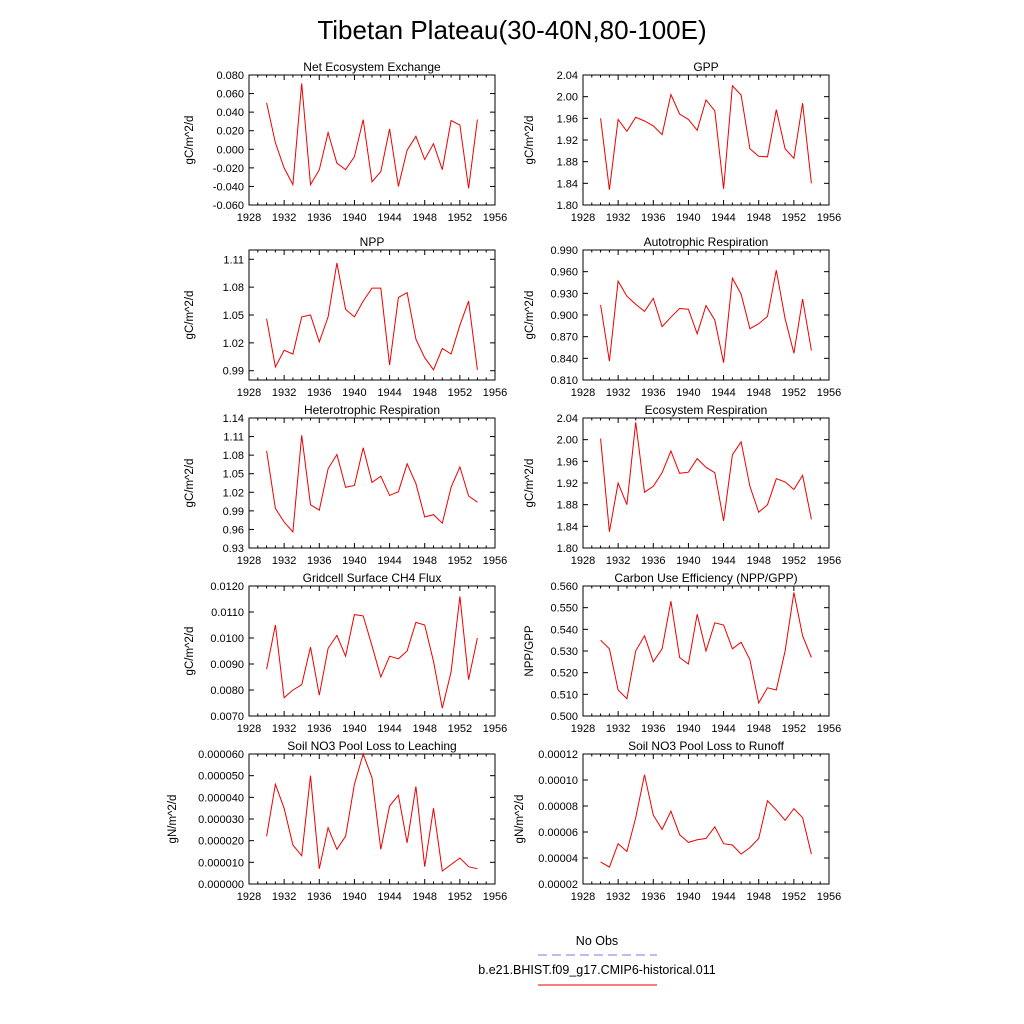  What do you see at coordinates (564, 695) in the screenshot?
I see `y-tick-label: 0.510` at bounding box center [564, 695].